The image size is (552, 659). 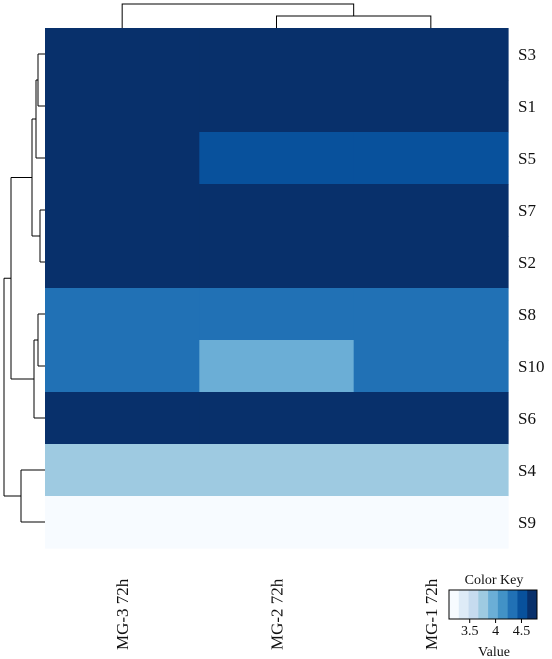 I want to click on row-label: S3, so click(x=527, y=54).